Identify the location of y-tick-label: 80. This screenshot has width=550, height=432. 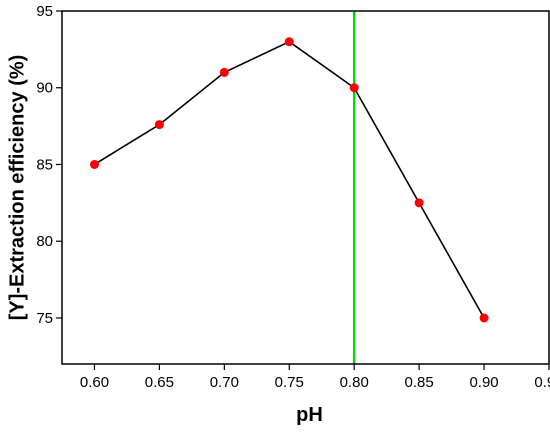
(44, 241).